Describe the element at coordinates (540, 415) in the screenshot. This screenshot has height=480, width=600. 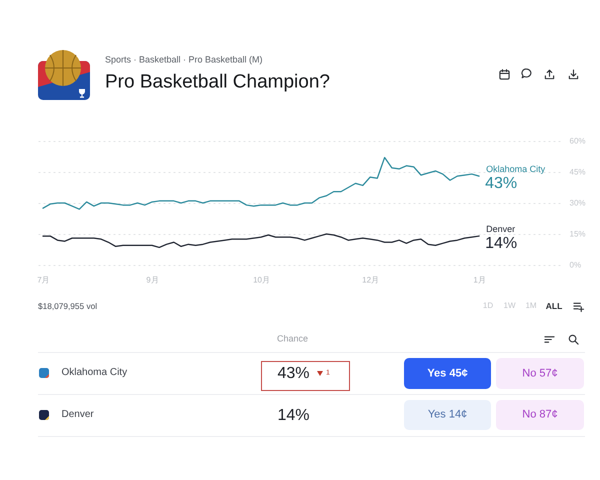
I see `button: No 87¢` at that location.